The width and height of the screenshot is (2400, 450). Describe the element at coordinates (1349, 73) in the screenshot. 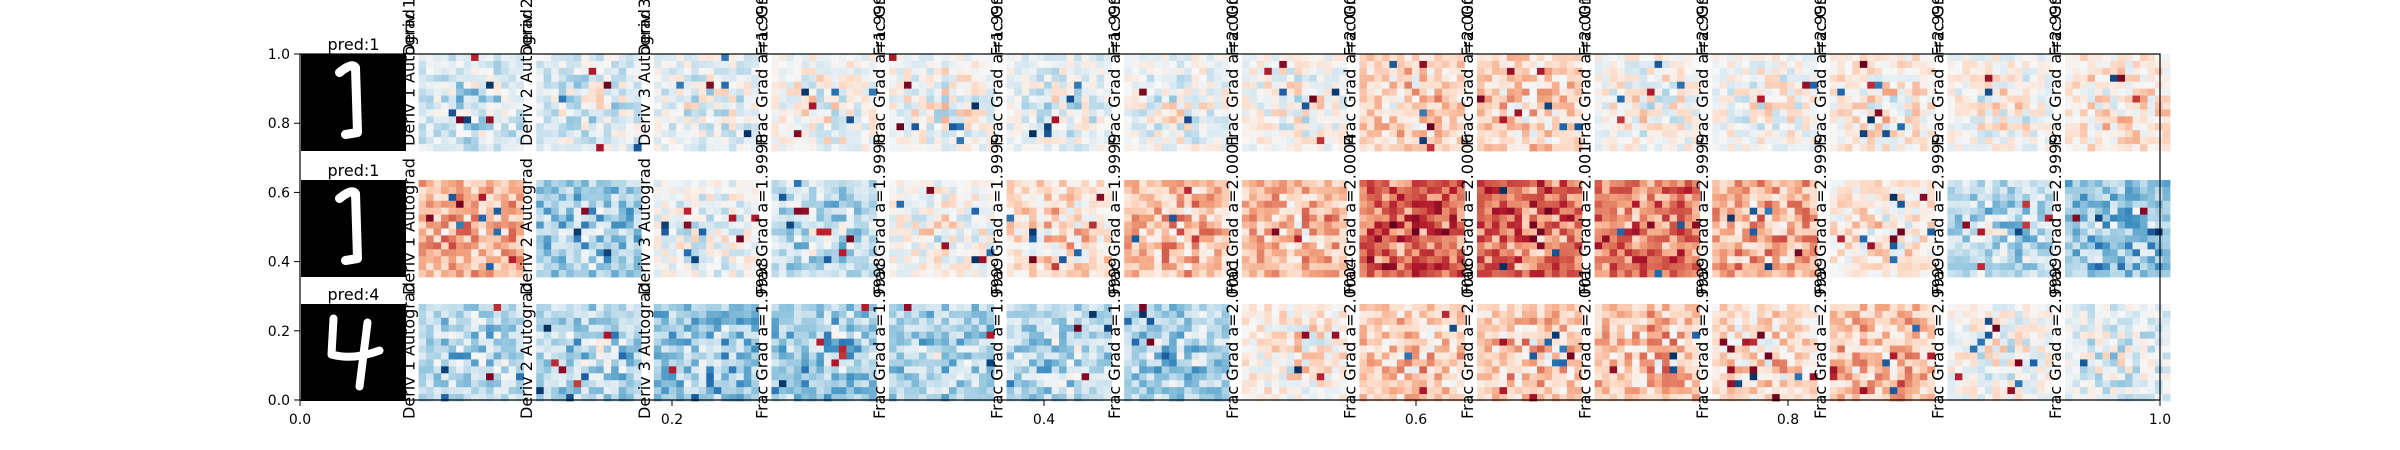

I see `column-title: Frac Grad a=2.0003` at that location.